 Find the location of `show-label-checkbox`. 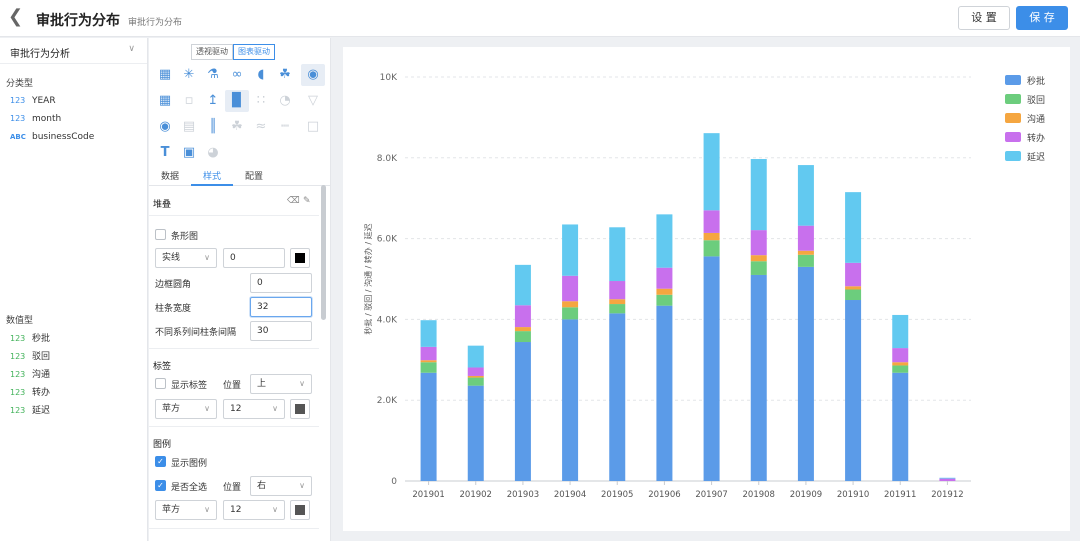

show-label-checkbox is located at coordinates (160, 383).